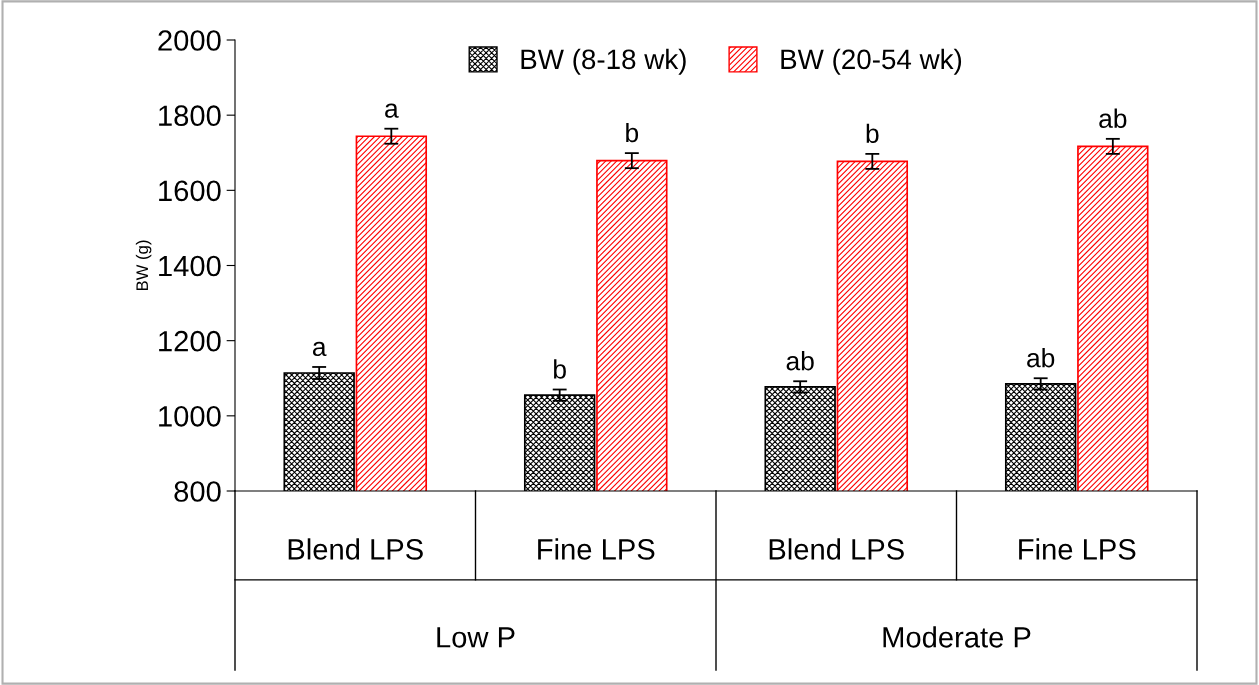 Image resolution: width=1259 pixels, height=685 pixels. I want to click on y-tick-label: 800, so click(197, 491).